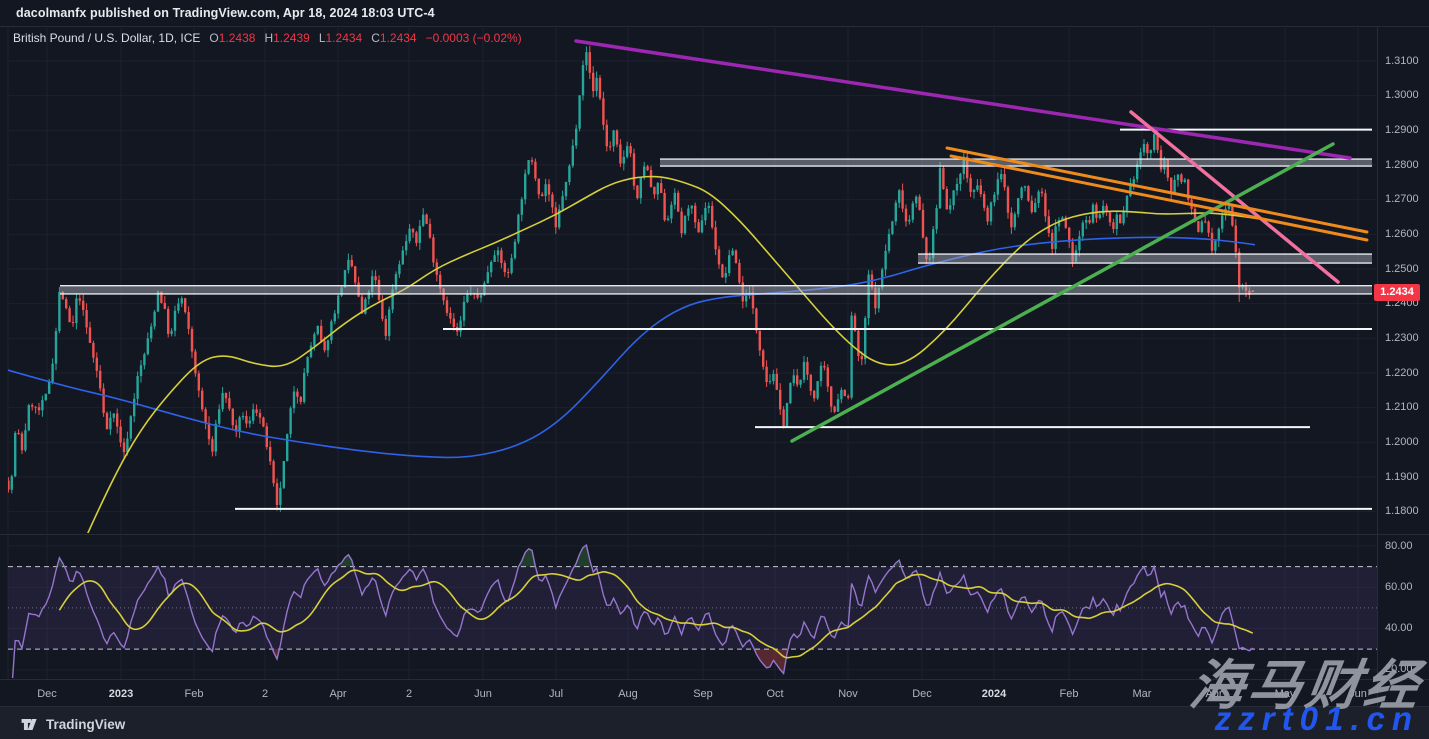  I want to click on time-axis-month-label: Sep, so click(703, 694).